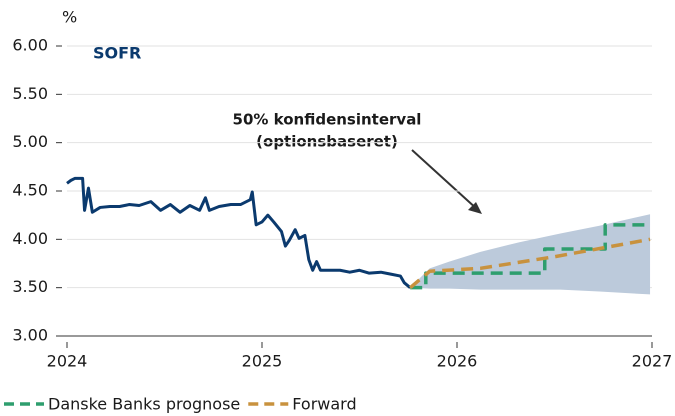  What do you see at coordinates (144, 404) in the screenshot?
I see `legend-label: Danske Banks prognose` at bounding box center [144, 404].